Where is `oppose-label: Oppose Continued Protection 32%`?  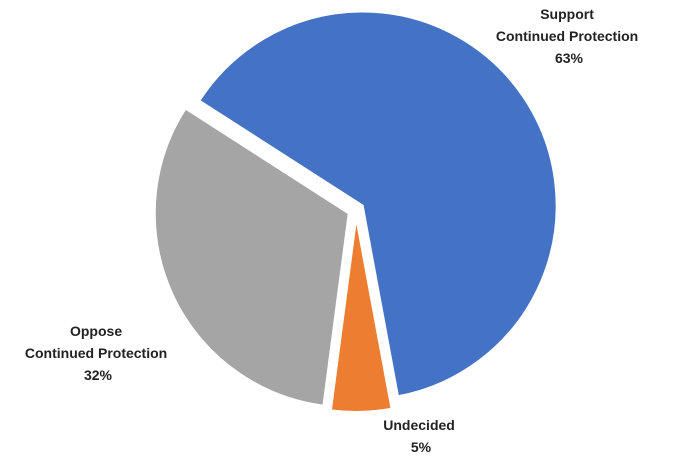
oppose-label: Oppose Continued Protection 32% is located at coordinates (98, 353).